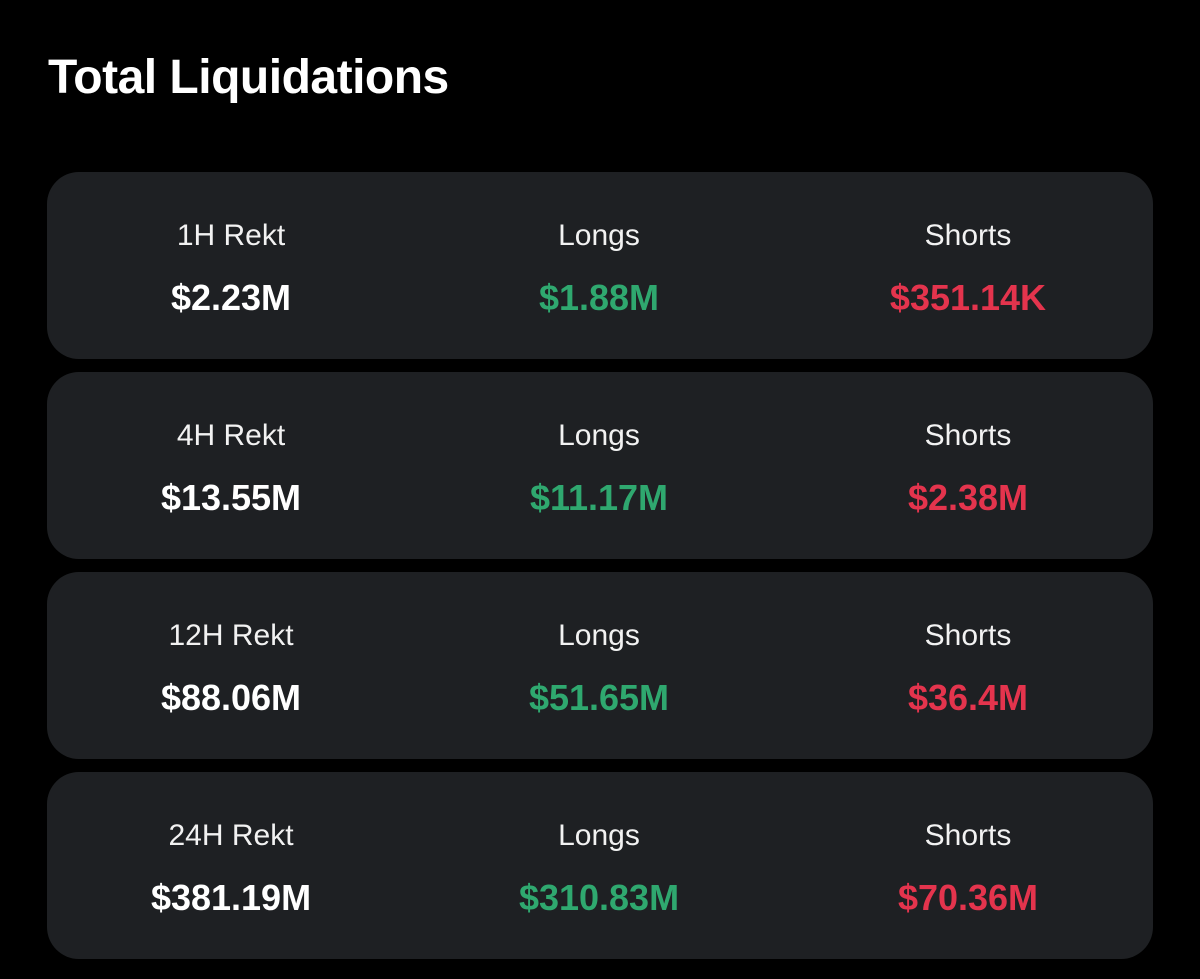  I want to click on total-column: 12H Rekt $88.06M, so click(231, 665).